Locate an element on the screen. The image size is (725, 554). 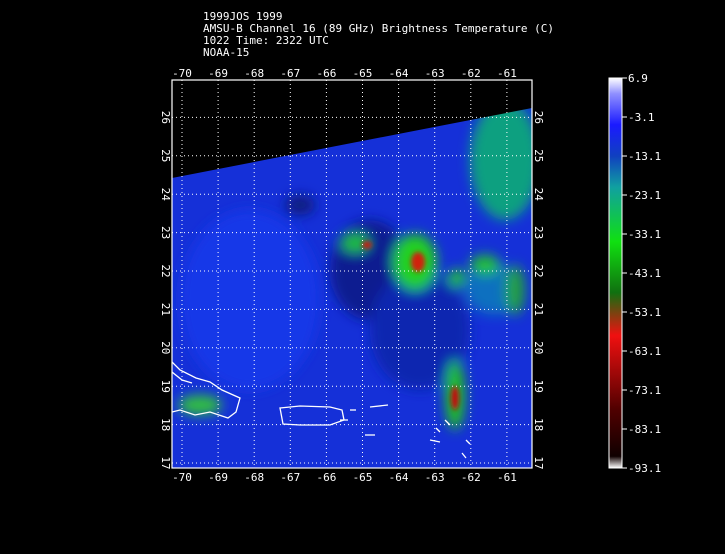
colorbar-label: 6.9 is located at coordinates (638, 78).